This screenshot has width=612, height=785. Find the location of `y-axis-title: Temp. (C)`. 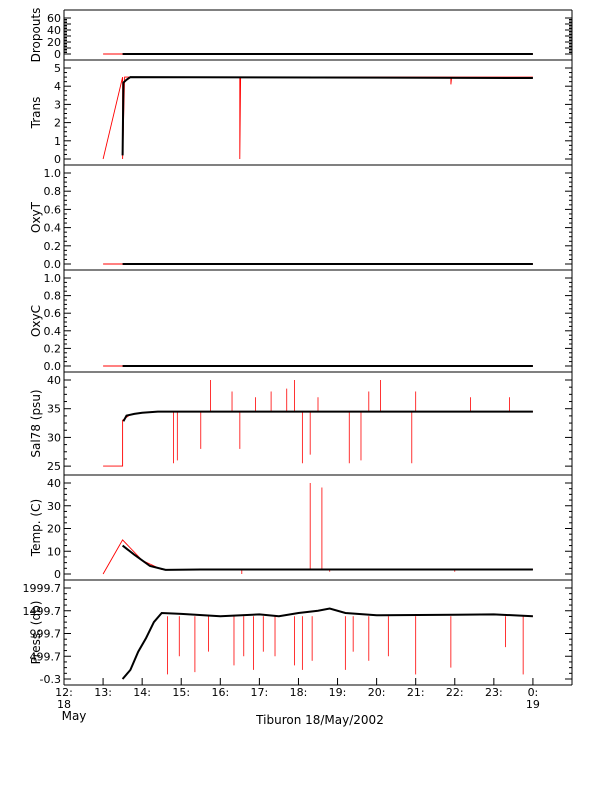

y-axis-title: Temp. (C) is located at coordinates (36, 528).